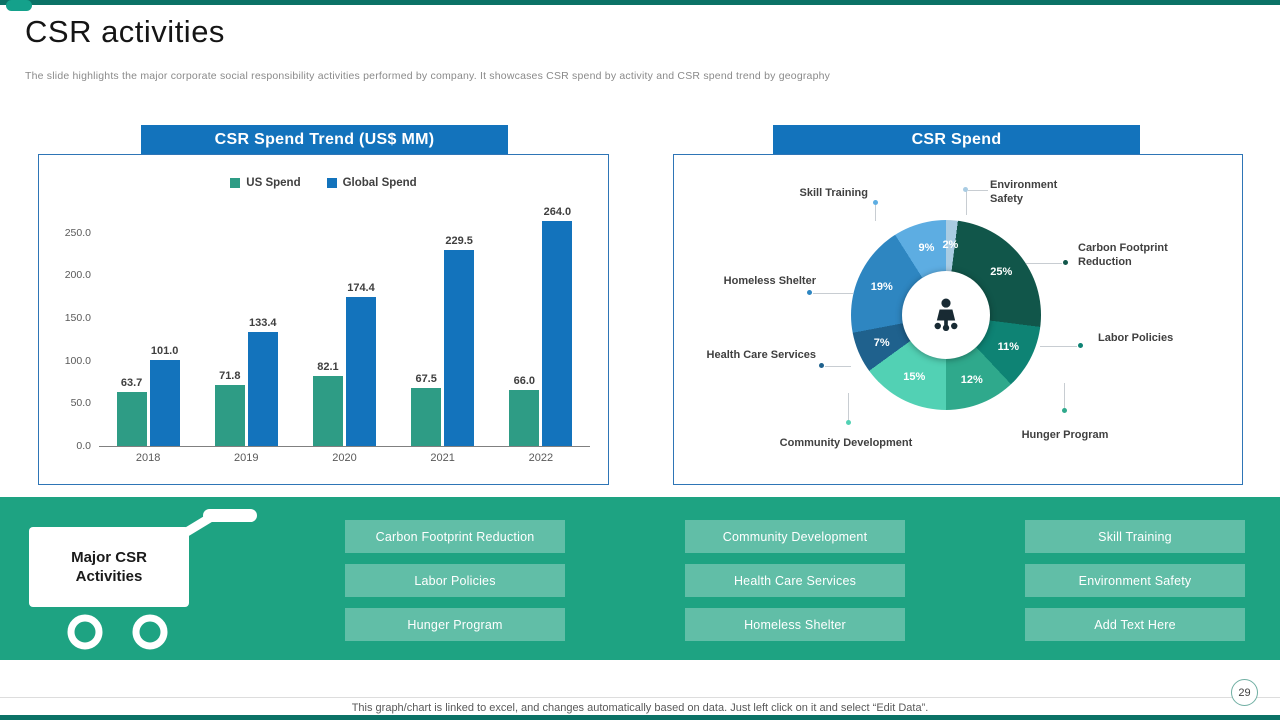 Image resolution: width=1280 pixels, height=720 pixels. What do you see at coordinates (77, 360) in the screenshot?
I see `y-tick-label: 100.0` at bounding box center [77, 360].